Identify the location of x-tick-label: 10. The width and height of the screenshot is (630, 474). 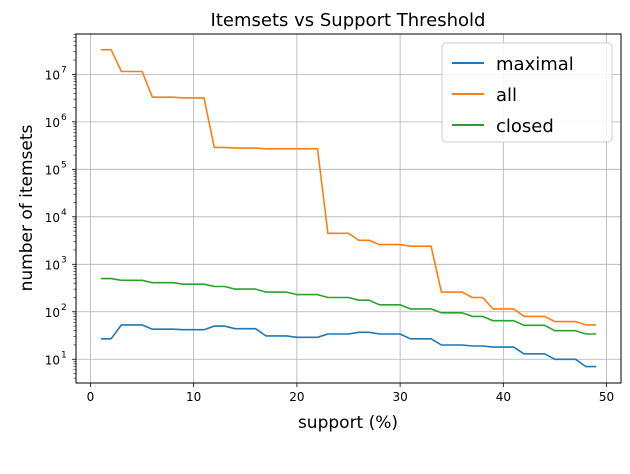
(193, 397).